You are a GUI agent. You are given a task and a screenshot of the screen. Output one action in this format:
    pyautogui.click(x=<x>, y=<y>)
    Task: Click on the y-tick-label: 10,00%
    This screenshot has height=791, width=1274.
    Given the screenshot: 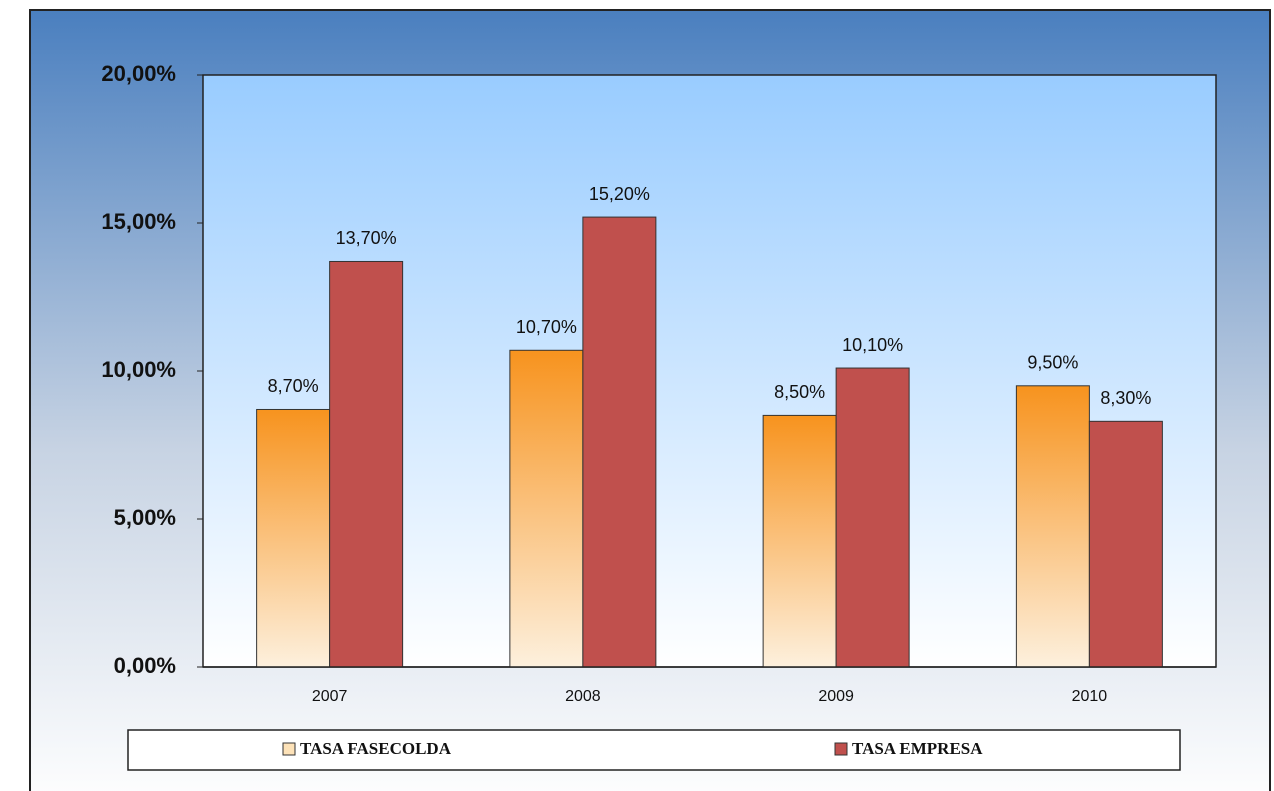 What is the action you would take?
    pyautogui.click(x=138, y=369)
    